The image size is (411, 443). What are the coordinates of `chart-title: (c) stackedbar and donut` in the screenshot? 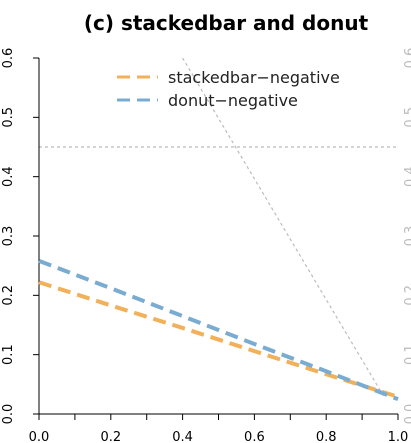 It's located at (226, 23).